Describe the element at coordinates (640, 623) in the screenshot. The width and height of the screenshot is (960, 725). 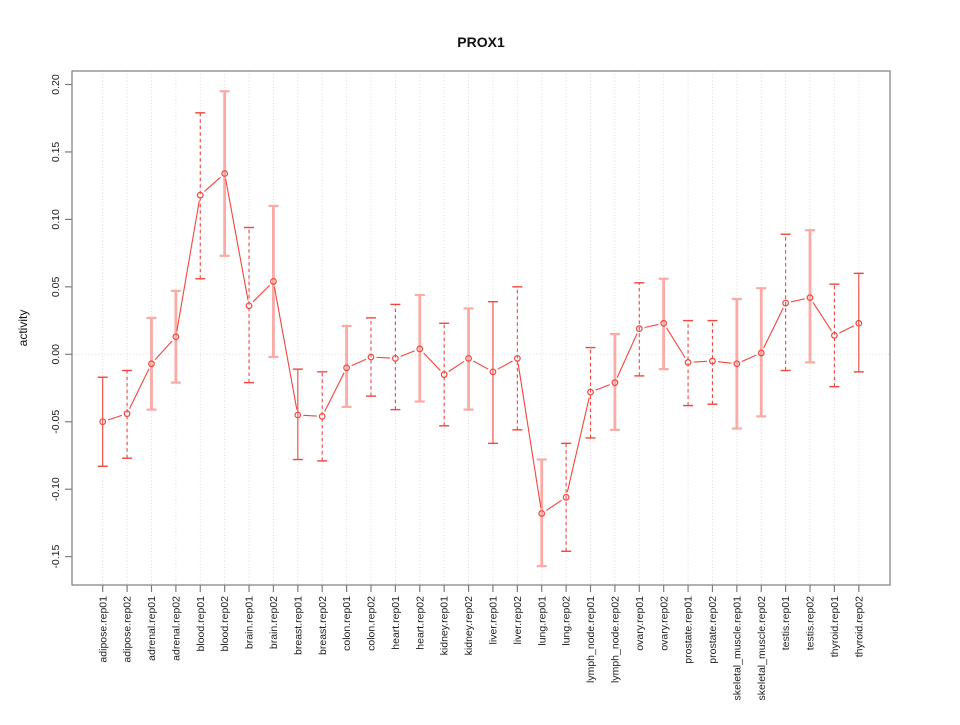
I see `x-tick-label: ovary.rep01` at that location.